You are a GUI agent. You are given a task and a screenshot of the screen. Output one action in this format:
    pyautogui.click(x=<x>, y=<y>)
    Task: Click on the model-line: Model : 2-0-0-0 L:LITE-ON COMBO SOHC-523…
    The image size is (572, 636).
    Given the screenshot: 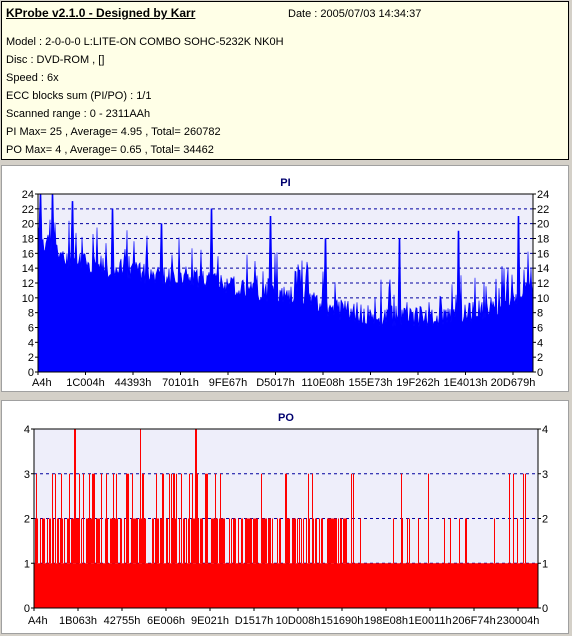 What is the action you would take?
    pyautogui.click(x=145, y=42)
    